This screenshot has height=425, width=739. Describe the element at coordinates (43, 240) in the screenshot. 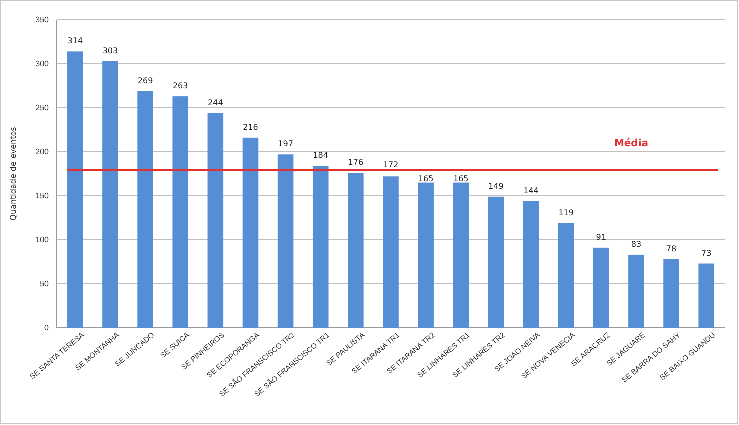

I see `y-tick-label: 100` at that location.